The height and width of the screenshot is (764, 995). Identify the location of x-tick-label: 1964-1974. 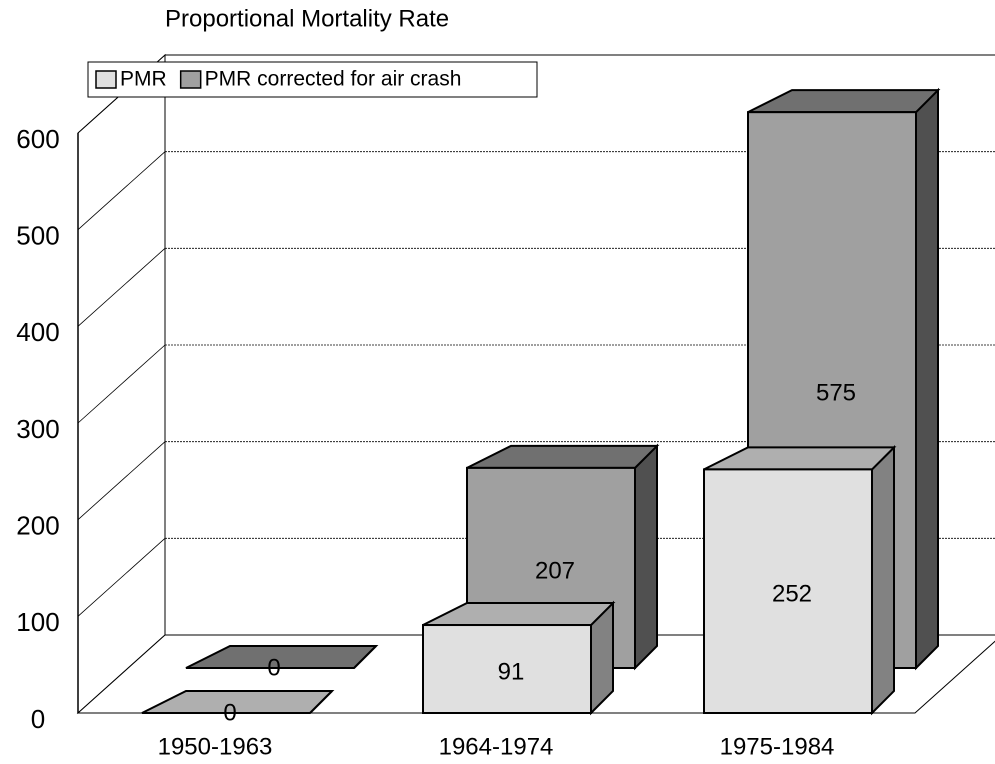
(496, 746).